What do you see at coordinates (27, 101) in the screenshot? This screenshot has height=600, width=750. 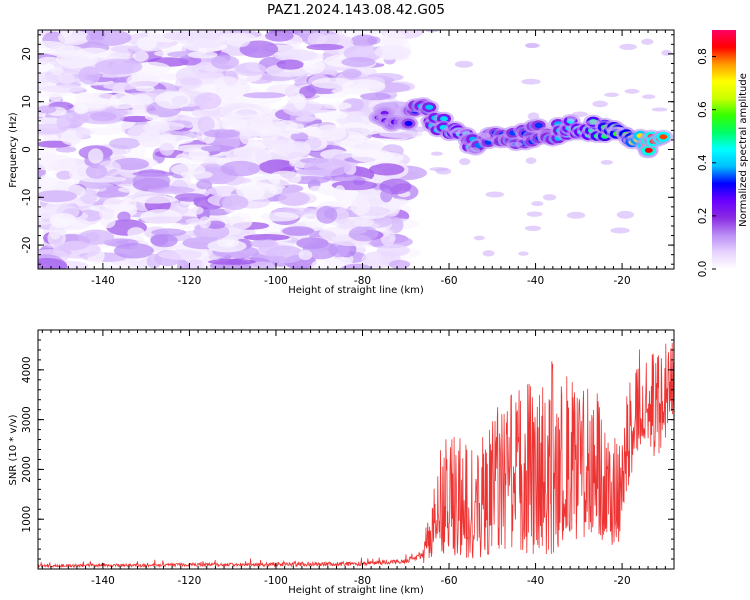 I see `y-tick-label: 10` at bounding box center [27, 101].